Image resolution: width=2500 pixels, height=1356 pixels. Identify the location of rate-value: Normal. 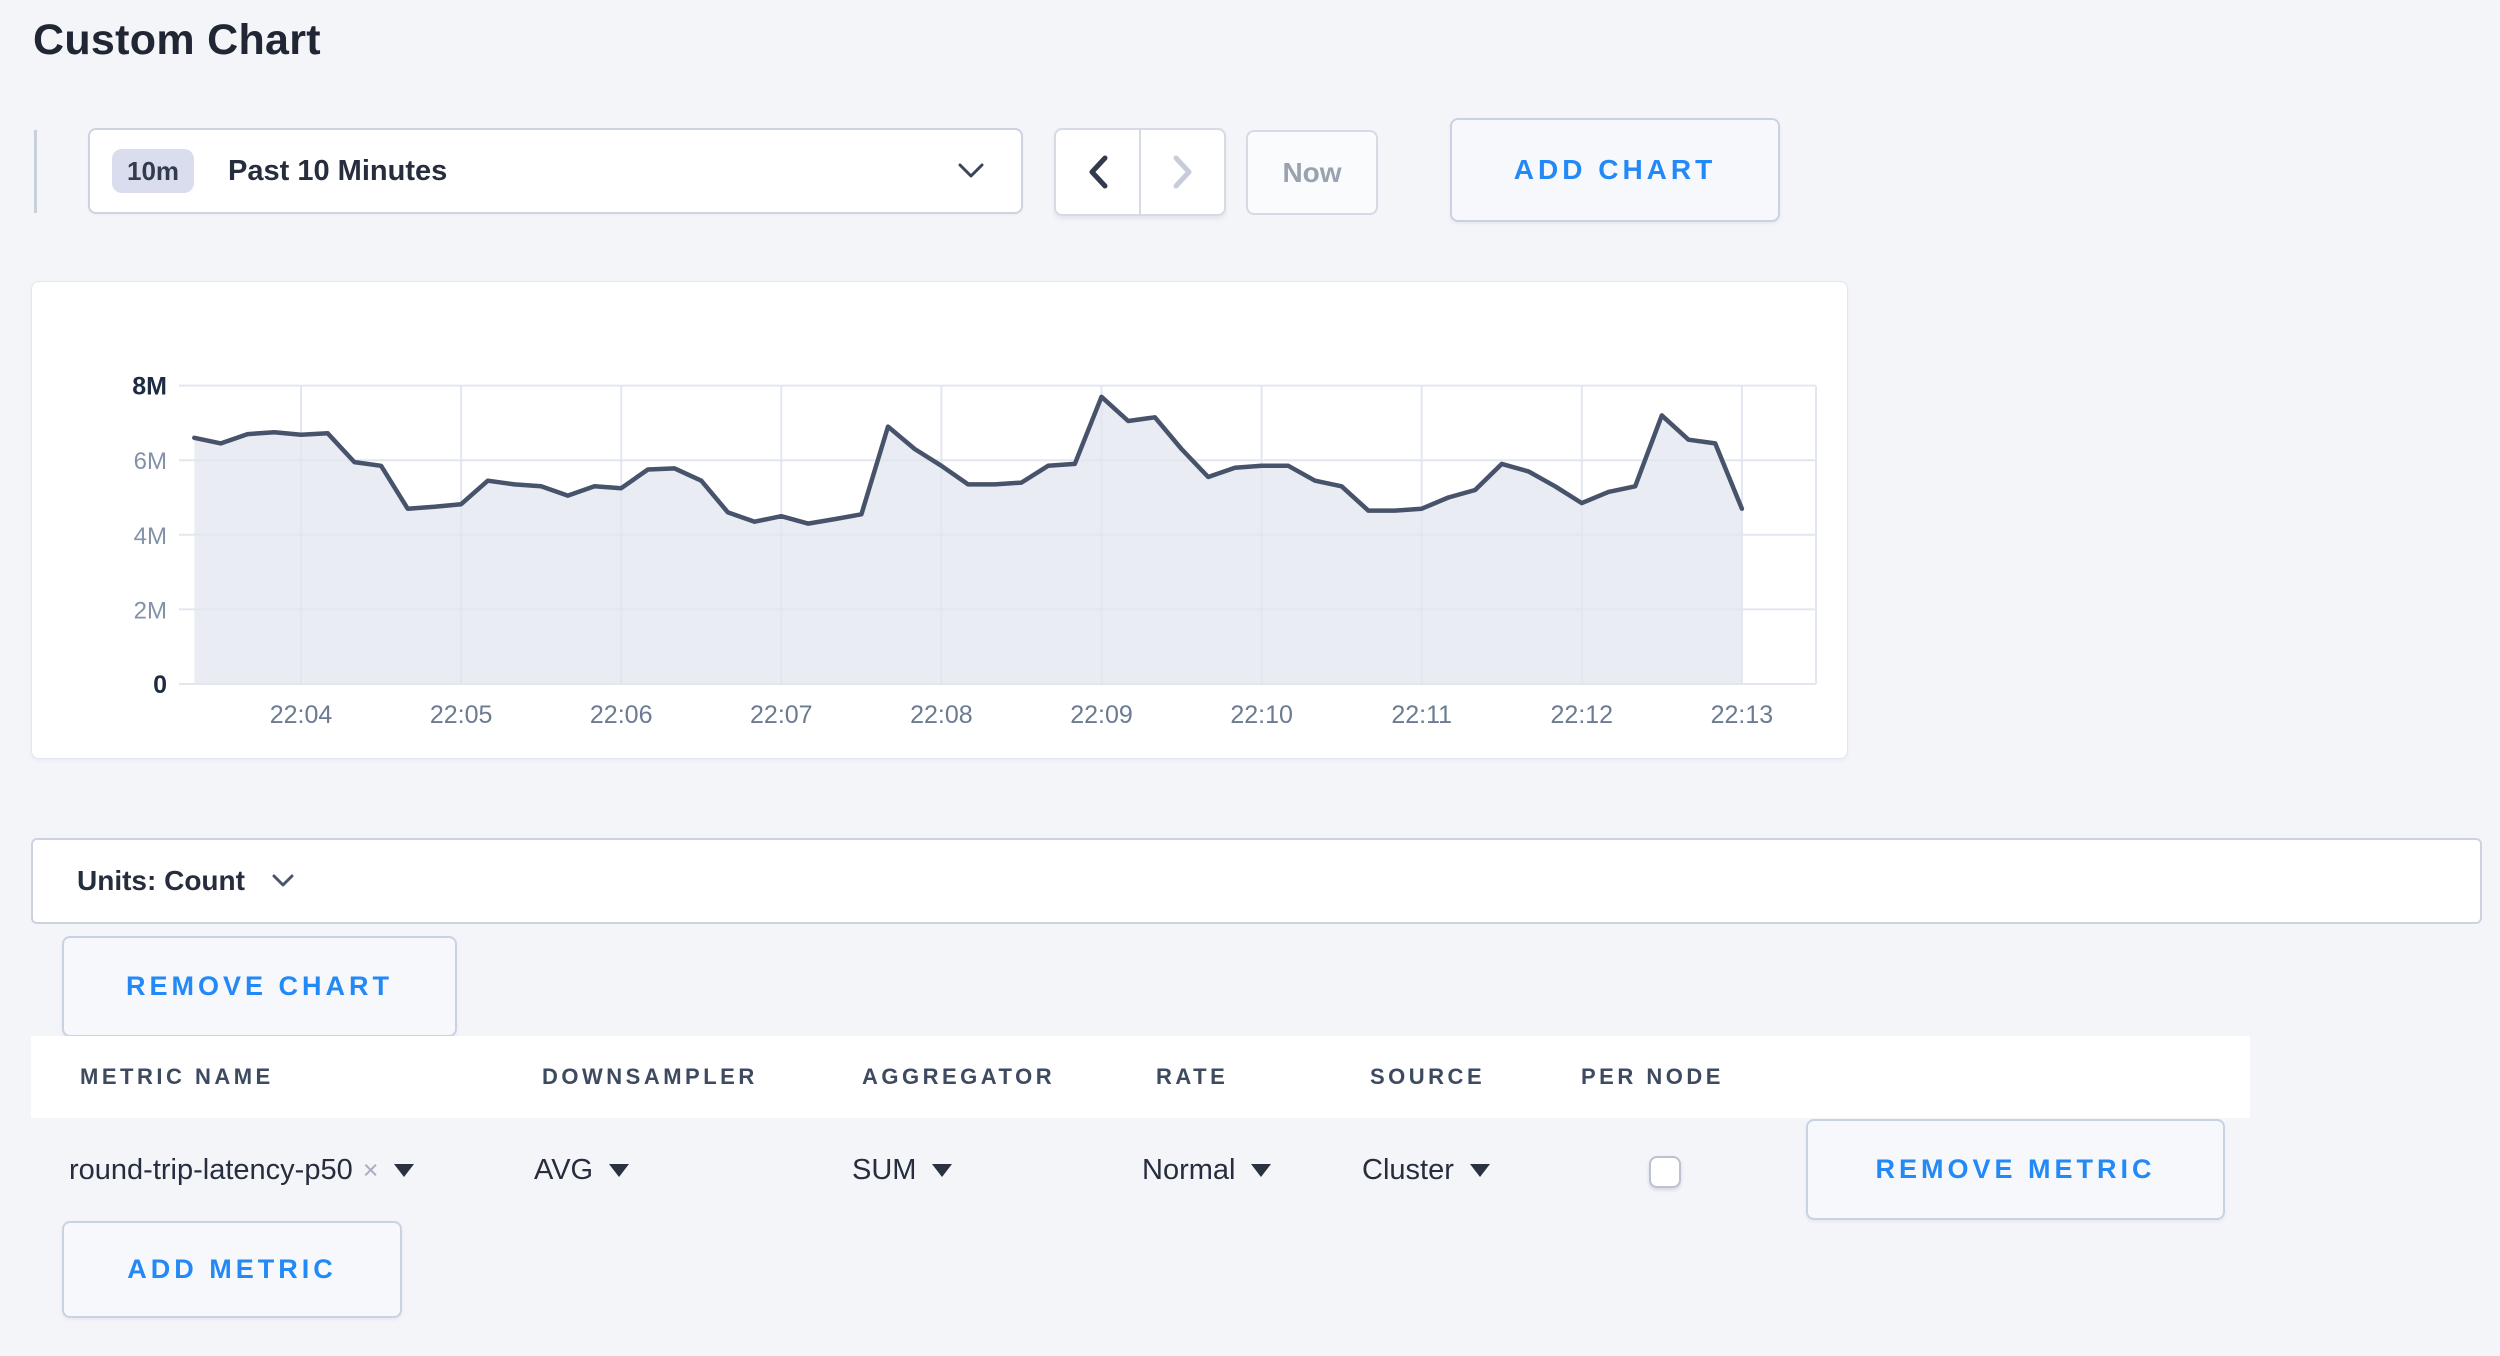
(1189, 1169).